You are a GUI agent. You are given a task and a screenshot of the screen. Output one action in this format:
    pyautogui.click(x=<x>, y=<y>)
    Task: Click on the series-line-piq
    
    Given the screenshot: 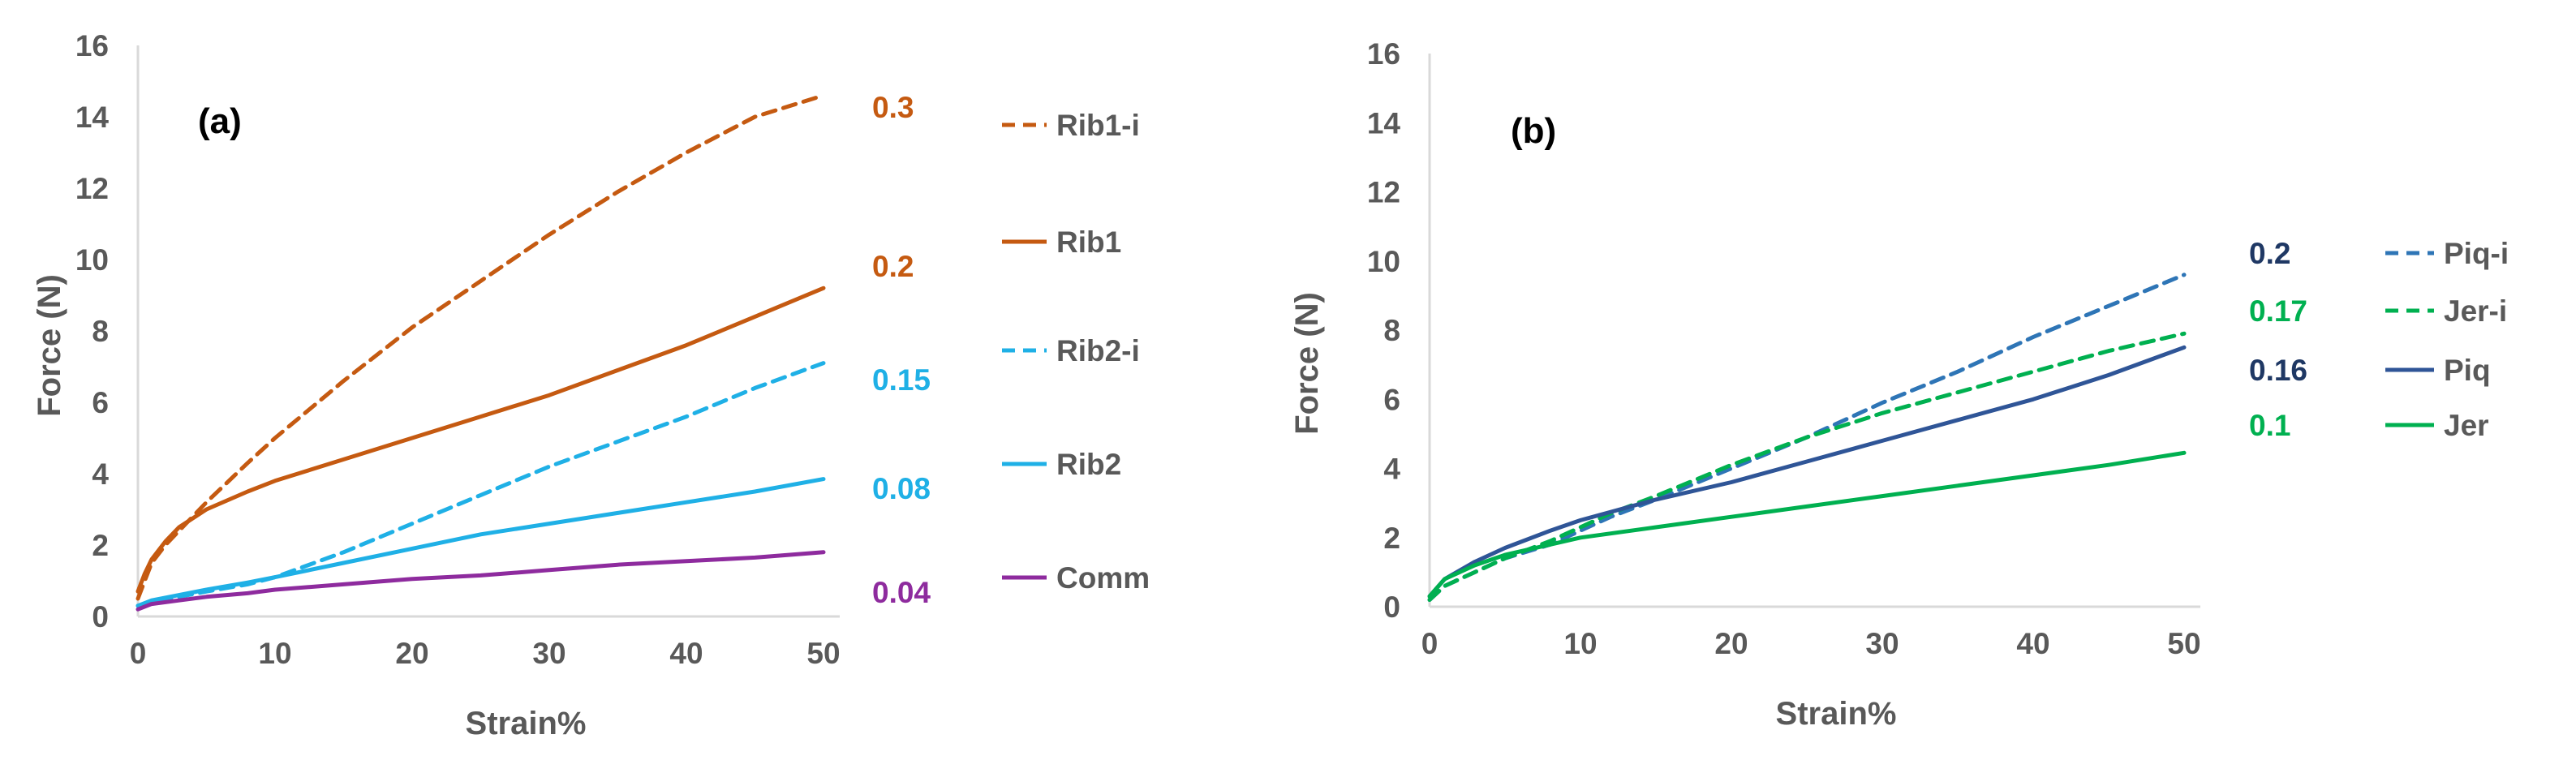 What is the action you would take?
    pyautogui.click(x=1807, y=472)
    